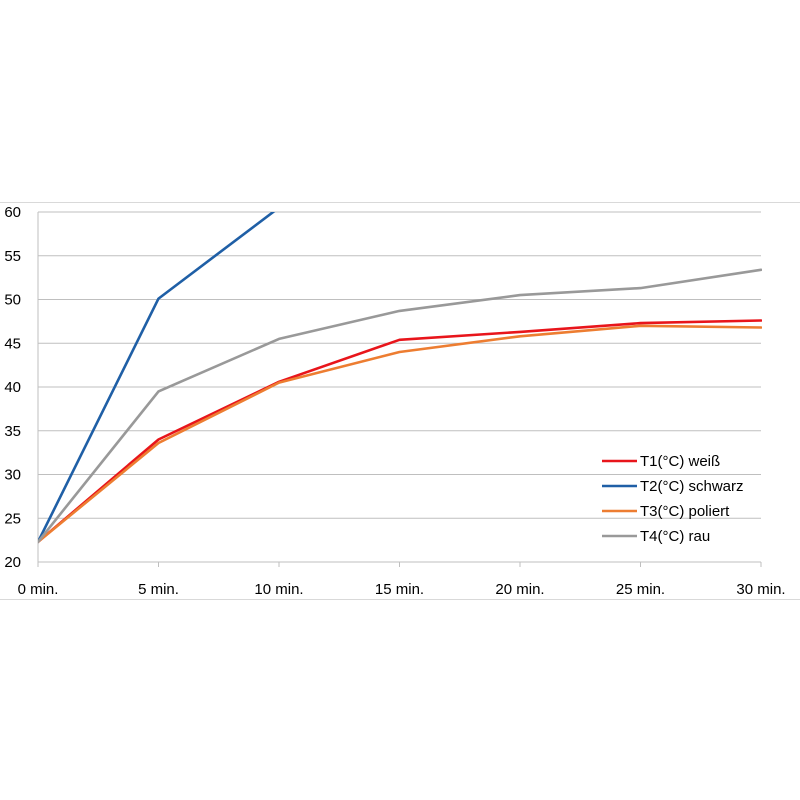 This screenshot has width=800, height=800. I want to click on legend-label: T1(°C) weiß, so click(680, 461).